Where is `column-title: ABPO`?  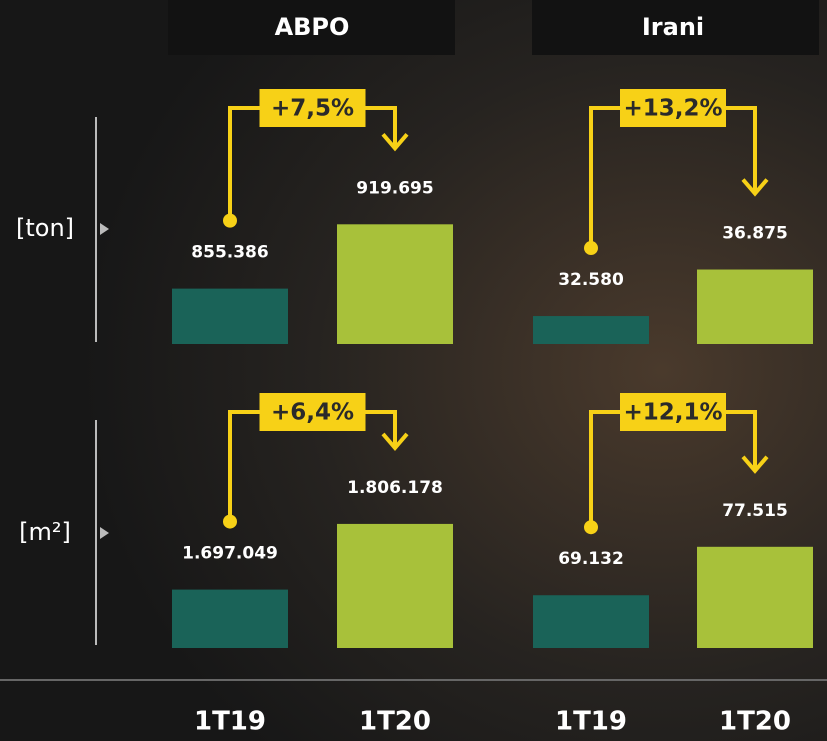
column-title: ABPO is located at coordinates (312, 27).